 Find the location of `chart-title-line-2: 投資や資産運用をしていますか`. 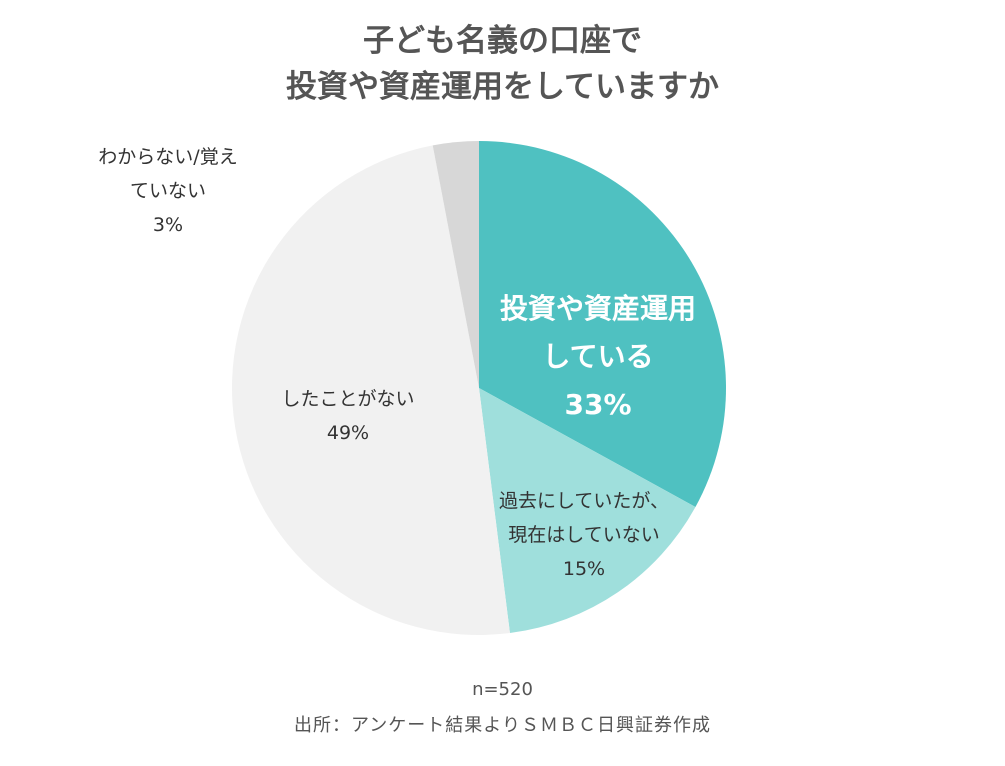

chart-title-line-2: 投資や資産運用をしていますか is located at coordinates (502, 87).